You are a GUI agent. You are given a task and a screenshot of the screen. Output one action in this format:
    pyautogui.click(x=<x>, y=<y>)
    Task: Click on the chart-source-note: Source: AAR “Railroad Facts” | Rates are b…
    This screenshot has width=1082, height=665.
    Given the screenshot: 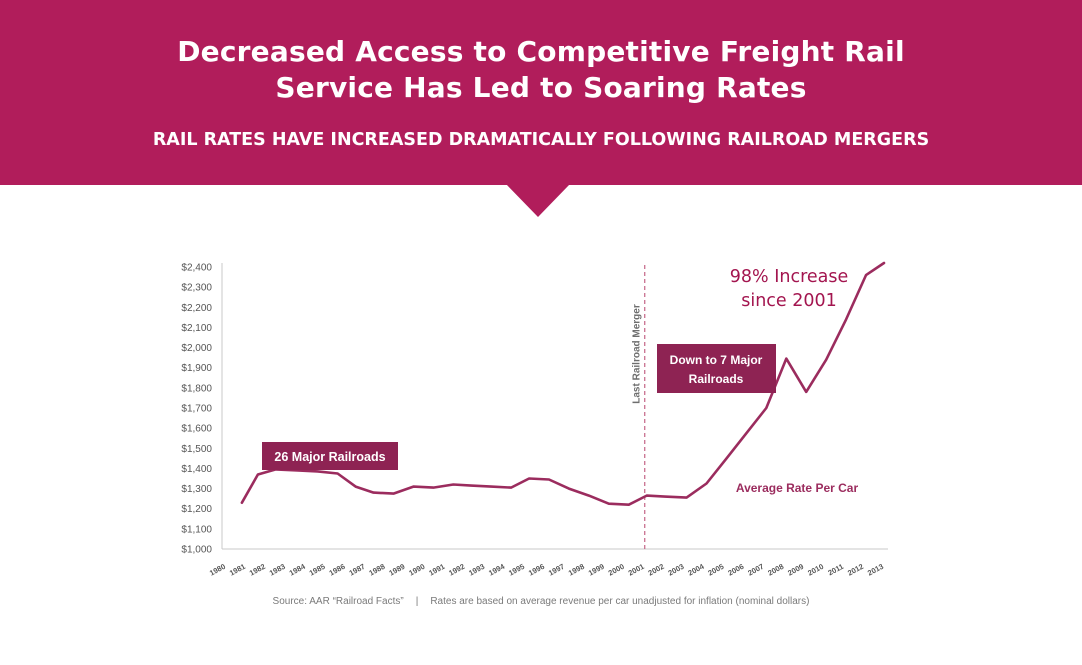 What is the action you would take?
    pyautogui.click(x=541, y=601)
    